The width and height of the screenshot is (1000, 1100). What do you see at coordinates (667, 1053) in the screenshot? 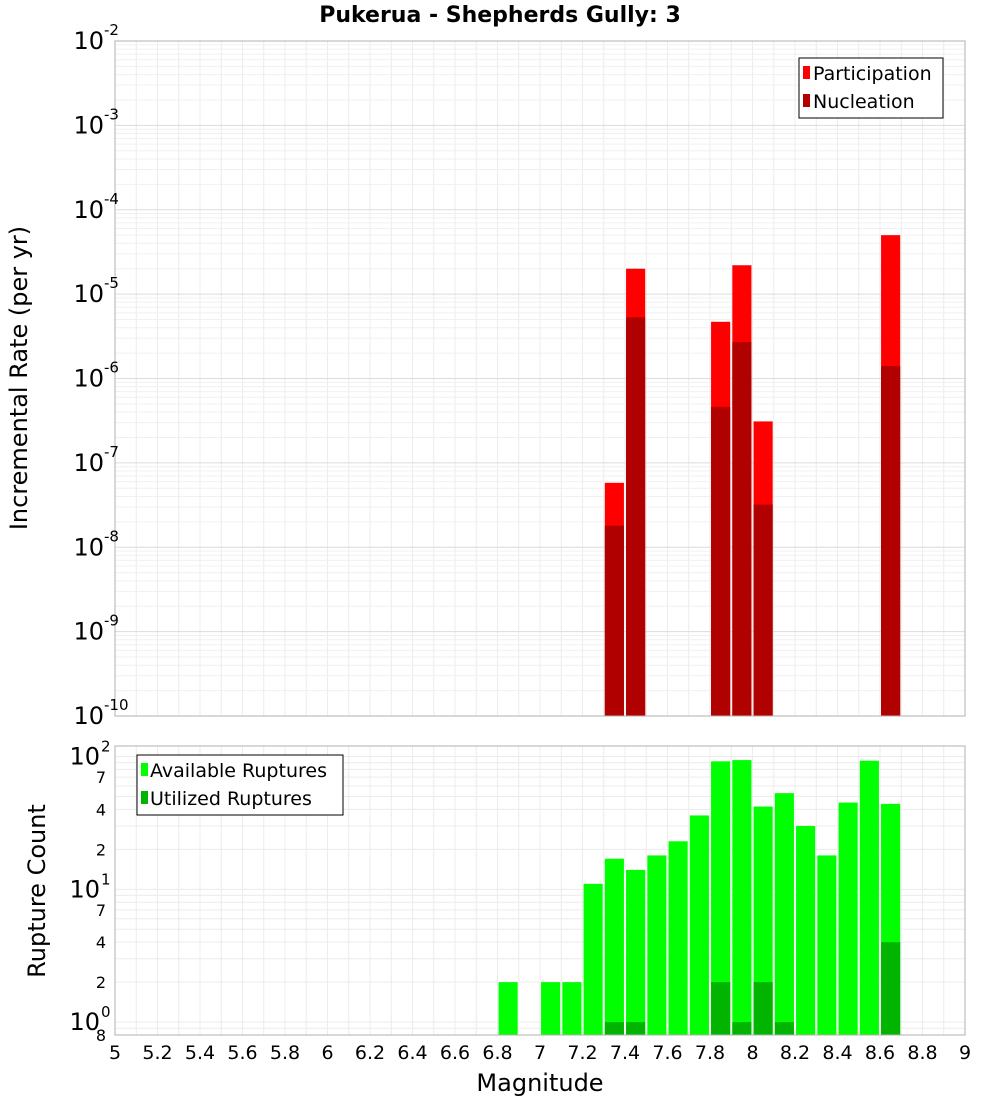
I see `x-tick: 7.6` at bounding box center [667, 1053].